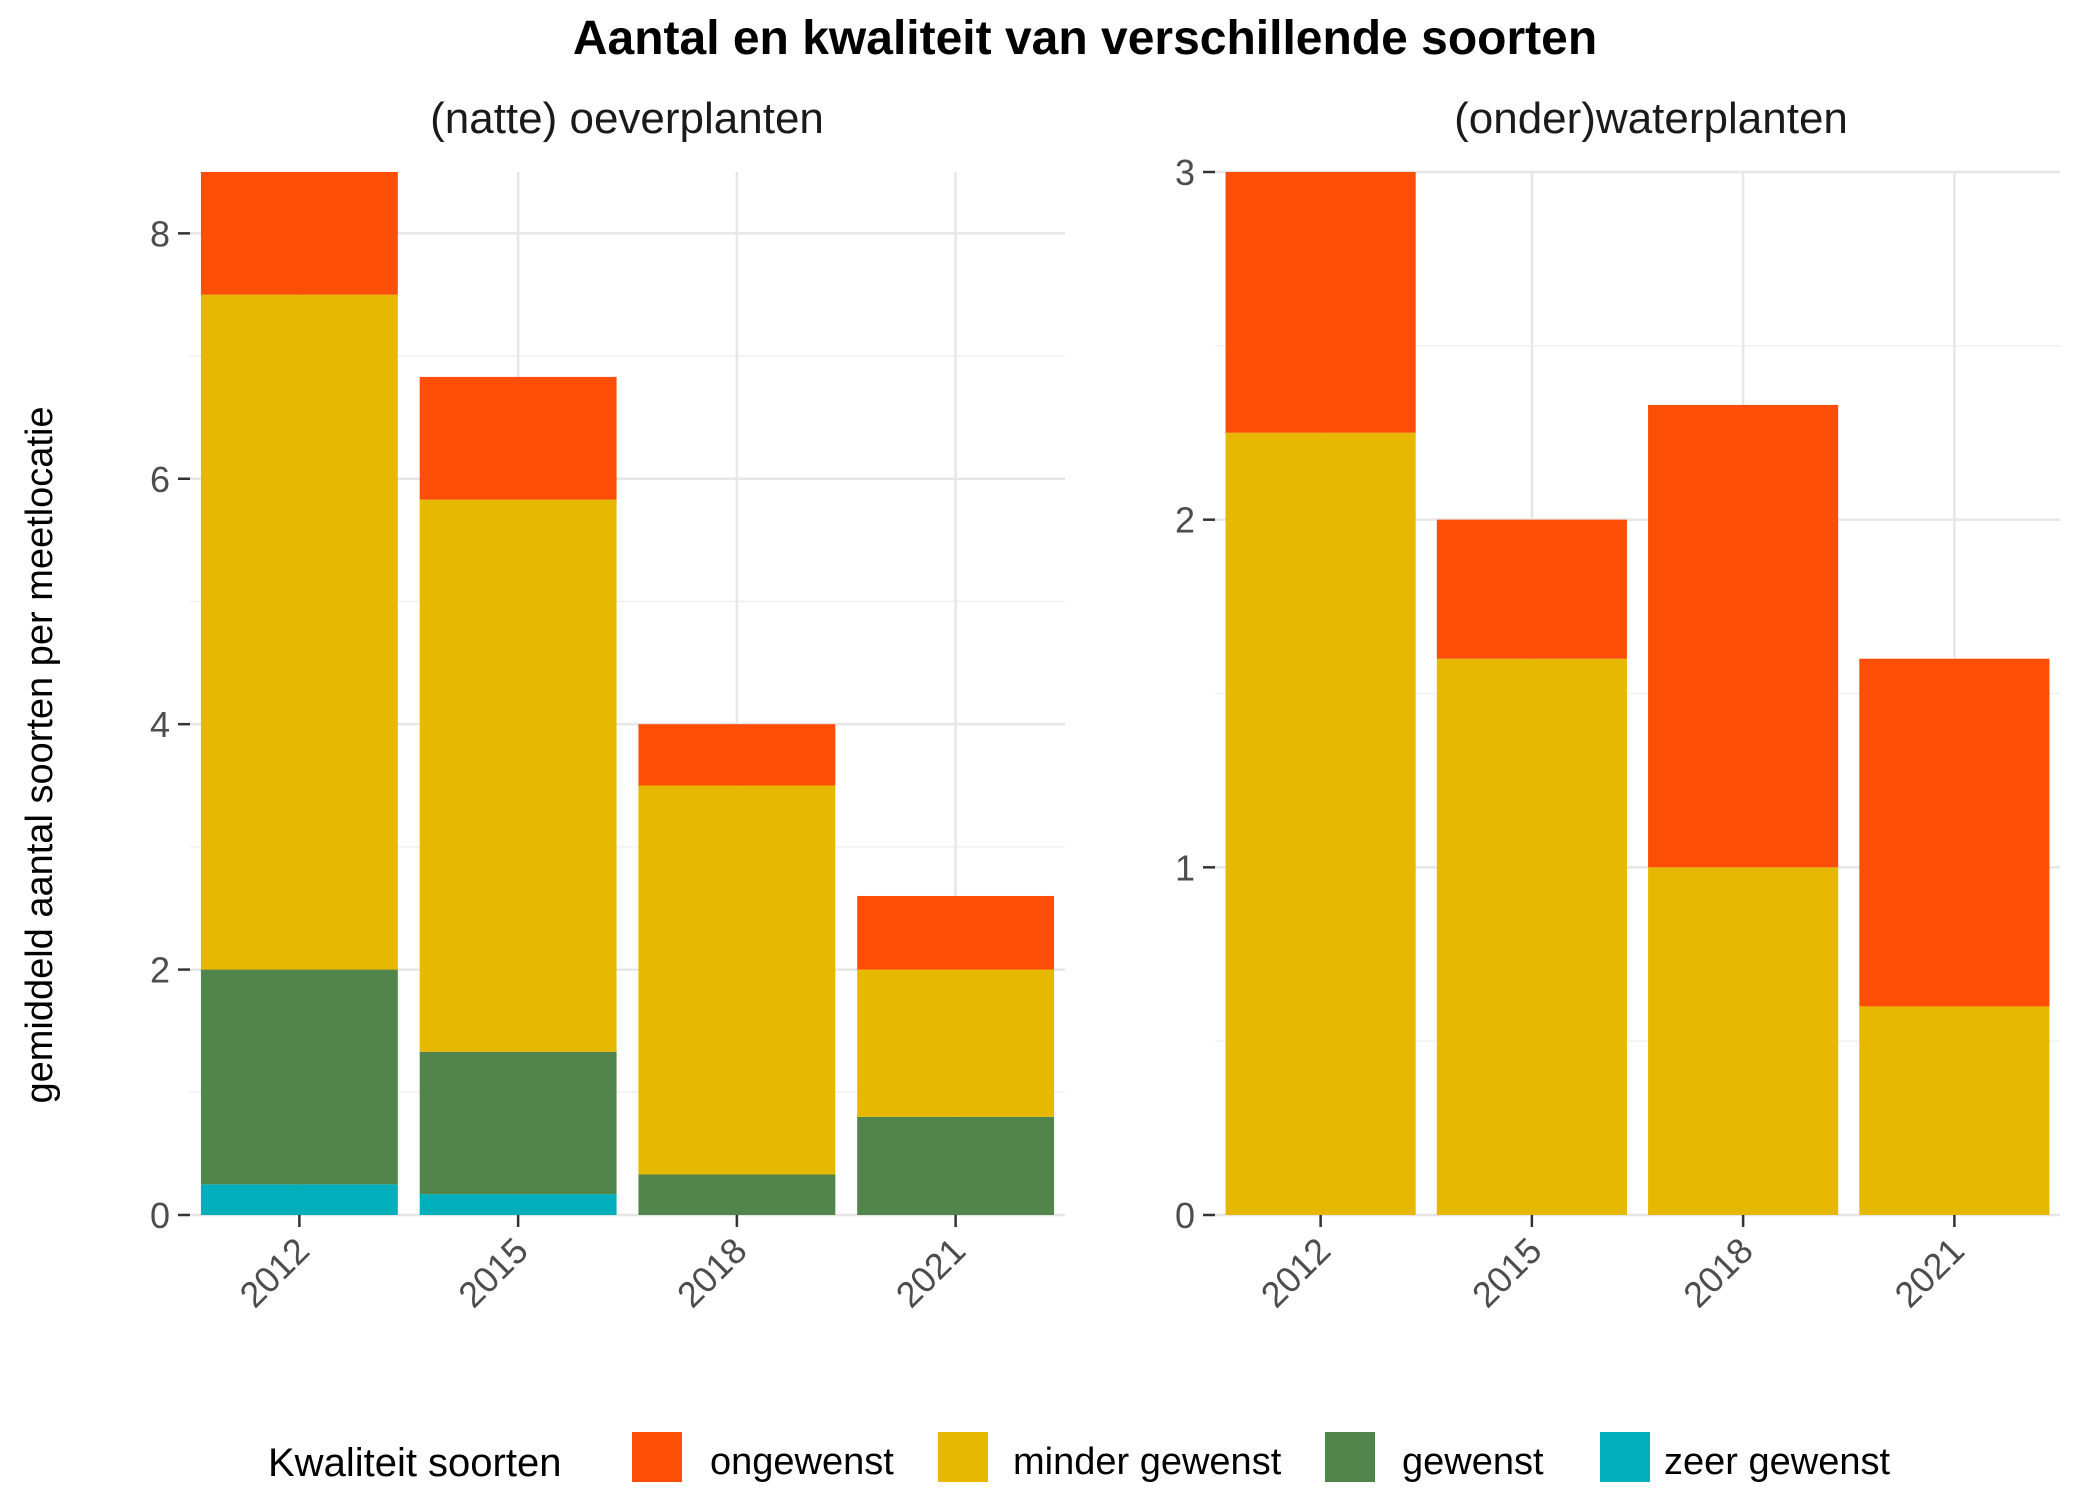  I want to click on y-tick-label: 3, so click(1185, 172).